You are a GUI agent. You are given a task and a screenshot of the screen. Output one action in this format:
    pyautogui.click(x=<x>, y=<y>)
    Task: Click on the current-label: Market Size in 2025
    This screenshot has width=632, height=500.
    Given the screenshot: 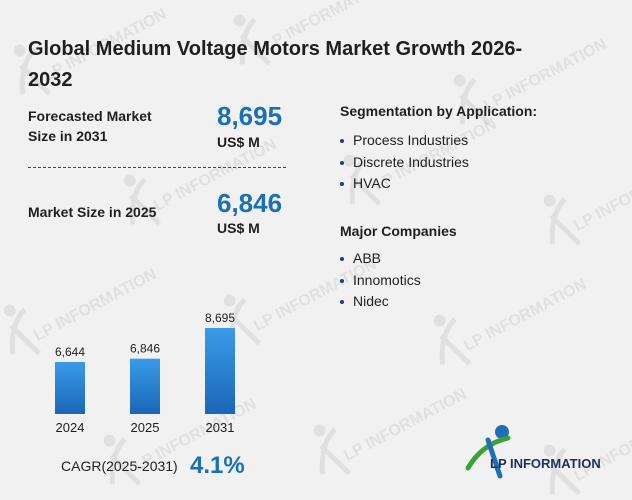 What is the action you would take?
    pyautogui.click(x=92, y=212)
    